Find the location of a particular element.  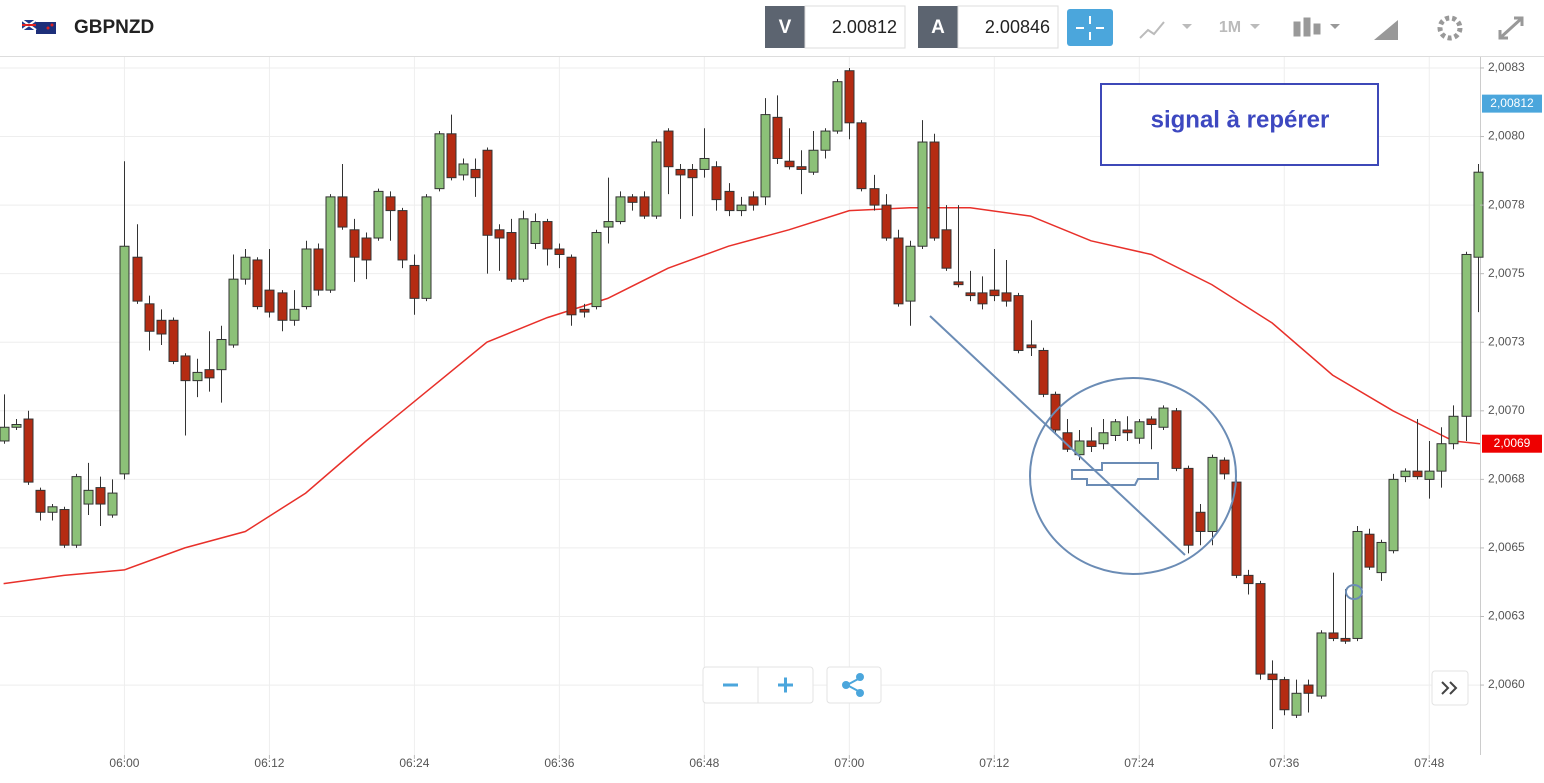

price-tag is located at coordinates (1512, 103).